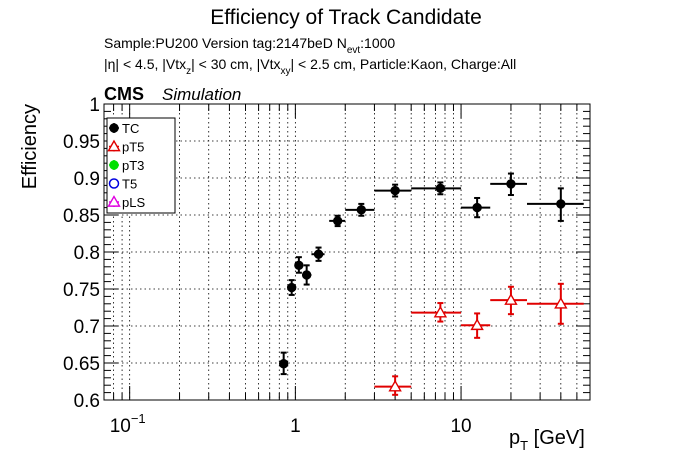 The width and height of the screenshot is (696, 472). I want to click on y-tick-label: 0.85, so click(81, 216).